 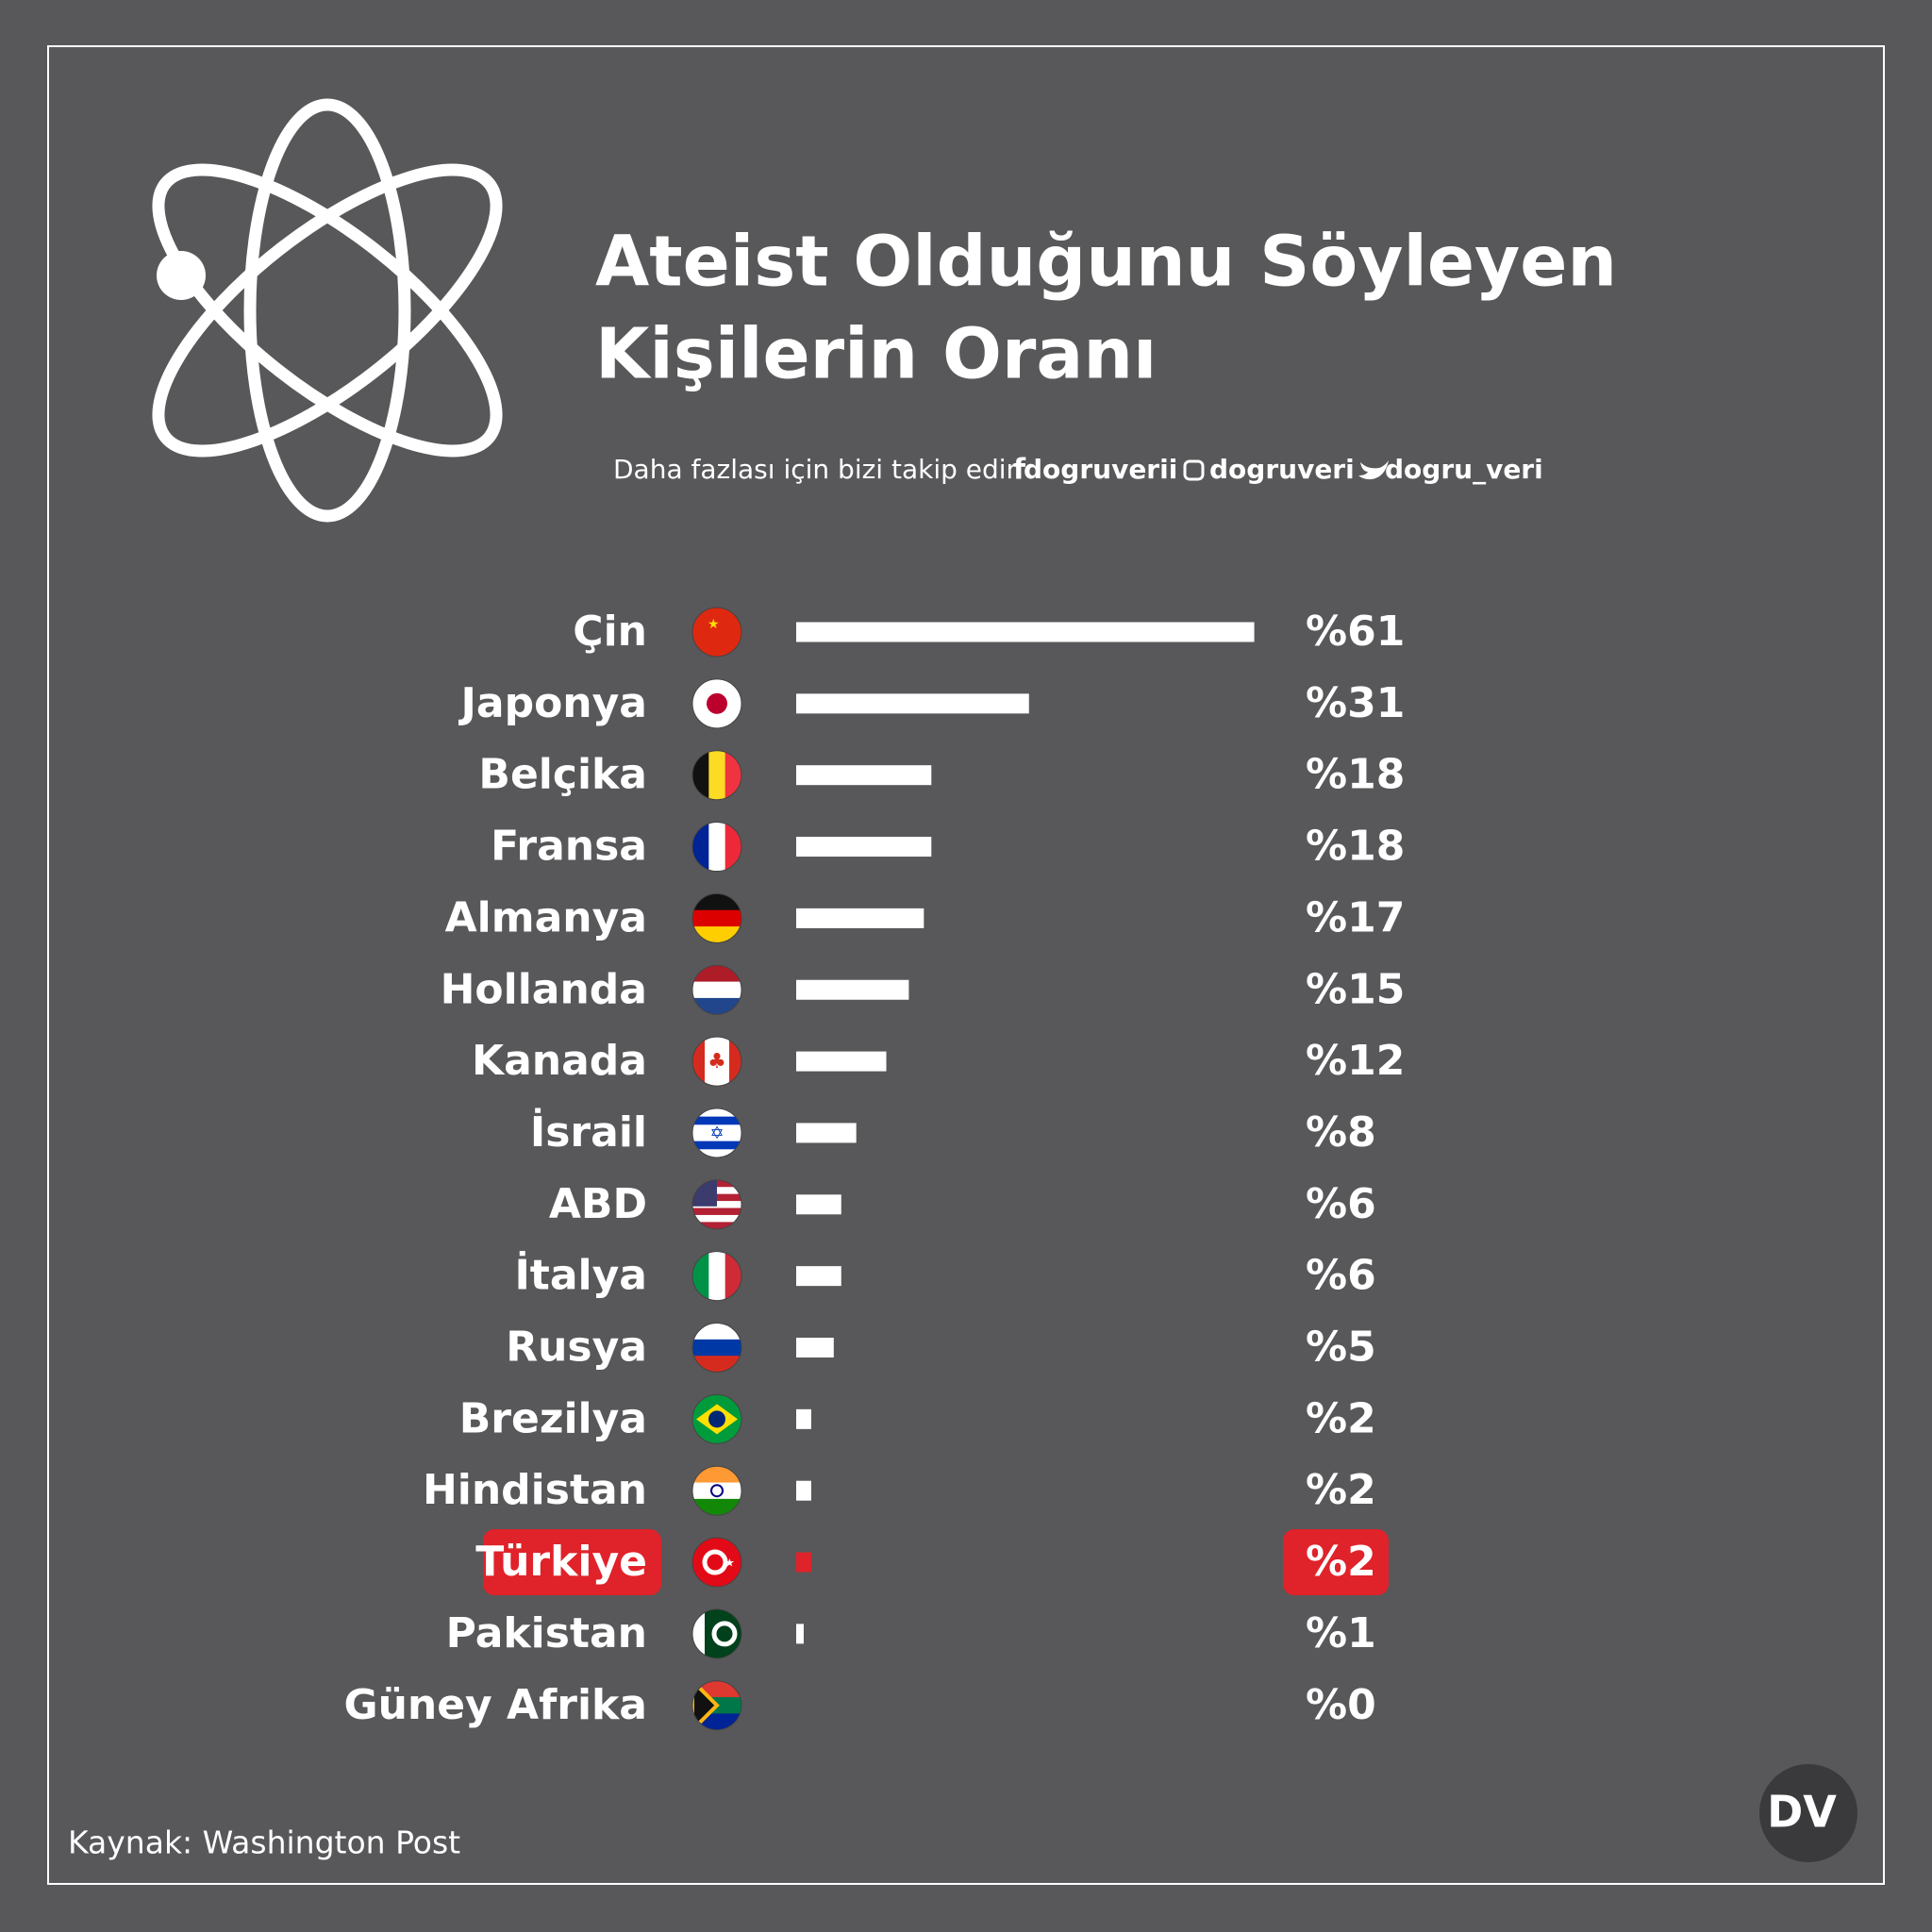 I want to click on category-label: Türkiye, so click(x=561, y=1562).